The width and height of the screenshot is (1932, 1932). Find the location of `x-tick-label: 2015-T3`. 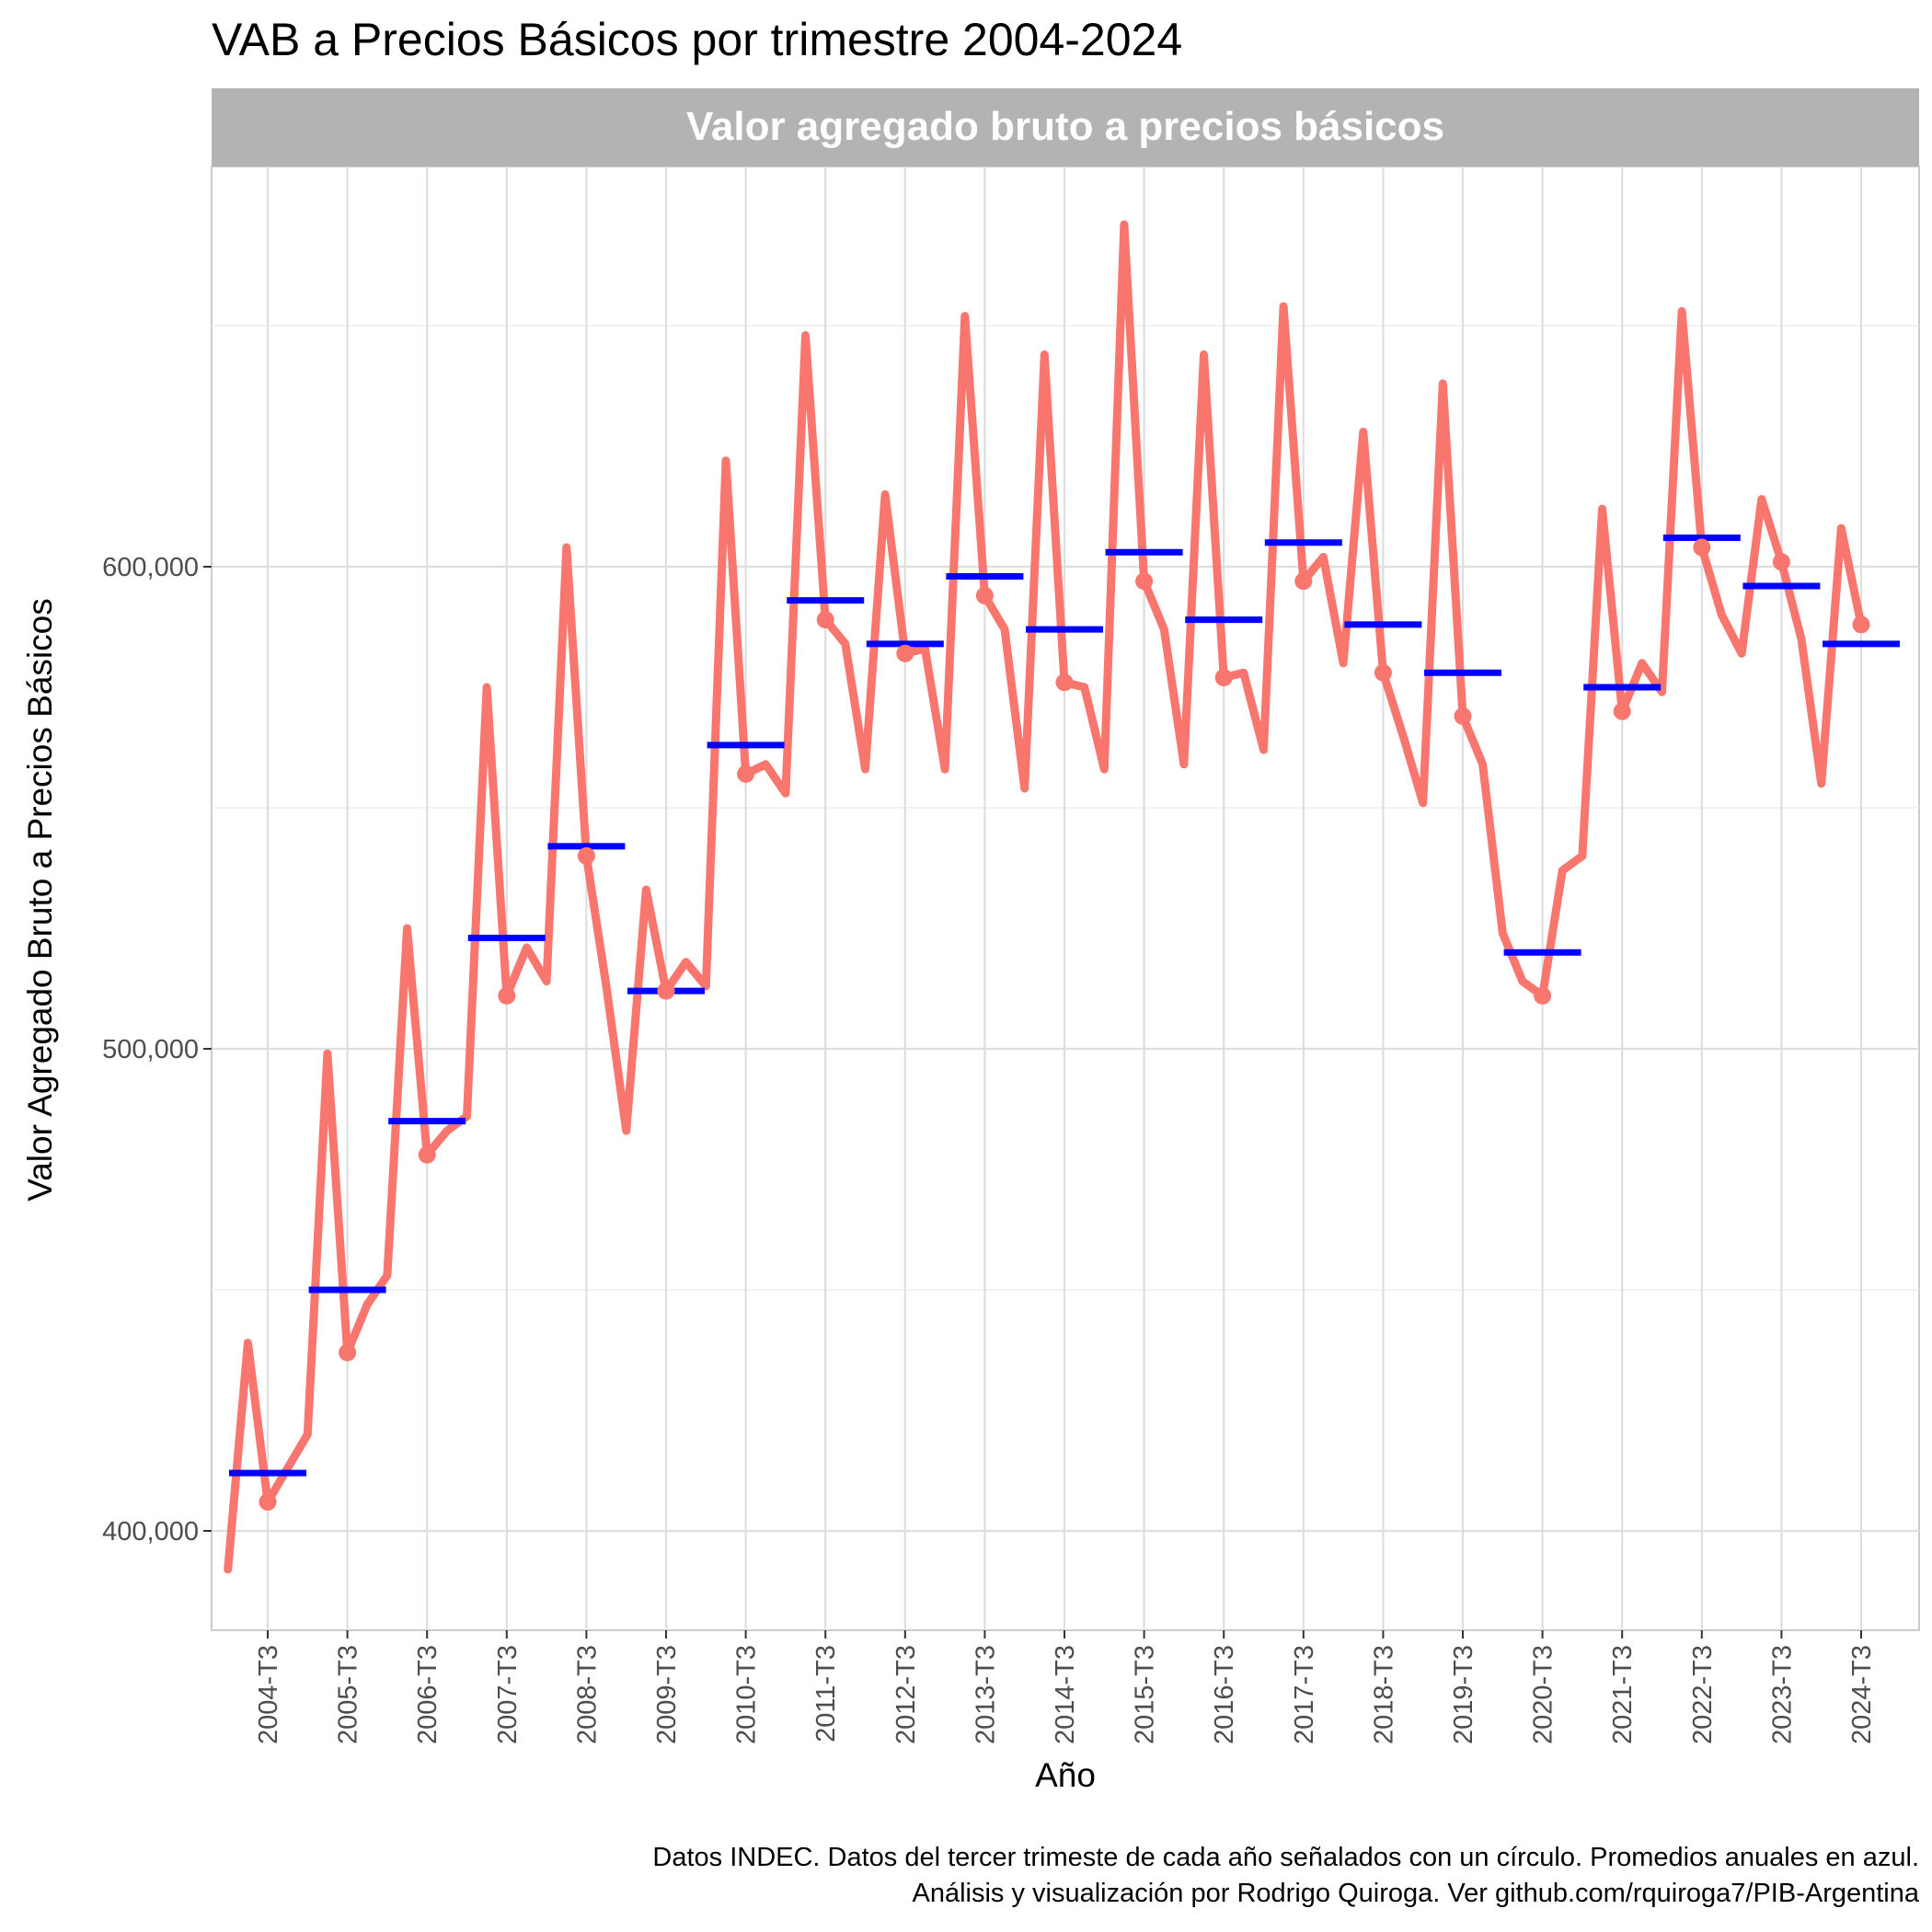

x-tick-label: 2015-T3 is located at coordinates (1145, 1694).